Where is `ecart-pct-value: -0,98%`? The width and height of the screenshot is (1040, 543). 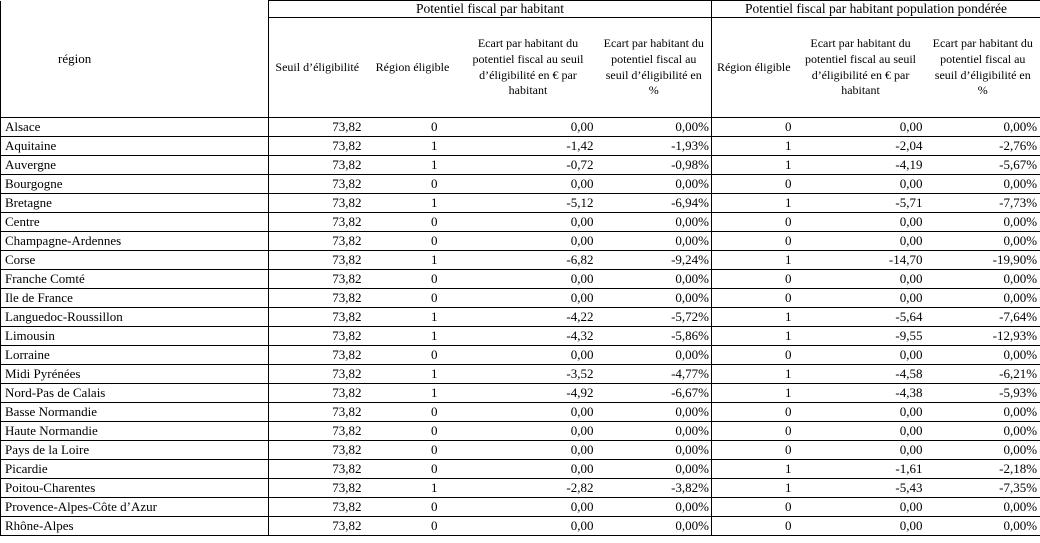 ecart-pct-value: -0,98% is located at coordinates (654, 165).